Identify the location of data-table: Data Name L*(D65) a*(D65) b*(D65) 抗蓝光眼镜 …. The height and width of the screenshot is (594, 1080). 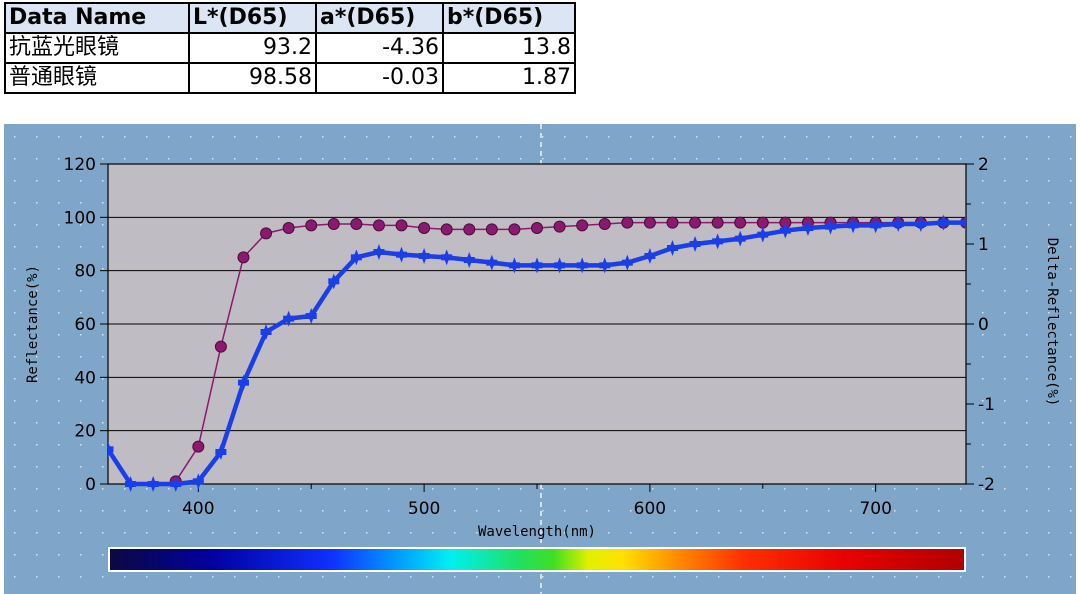
(290, 48).